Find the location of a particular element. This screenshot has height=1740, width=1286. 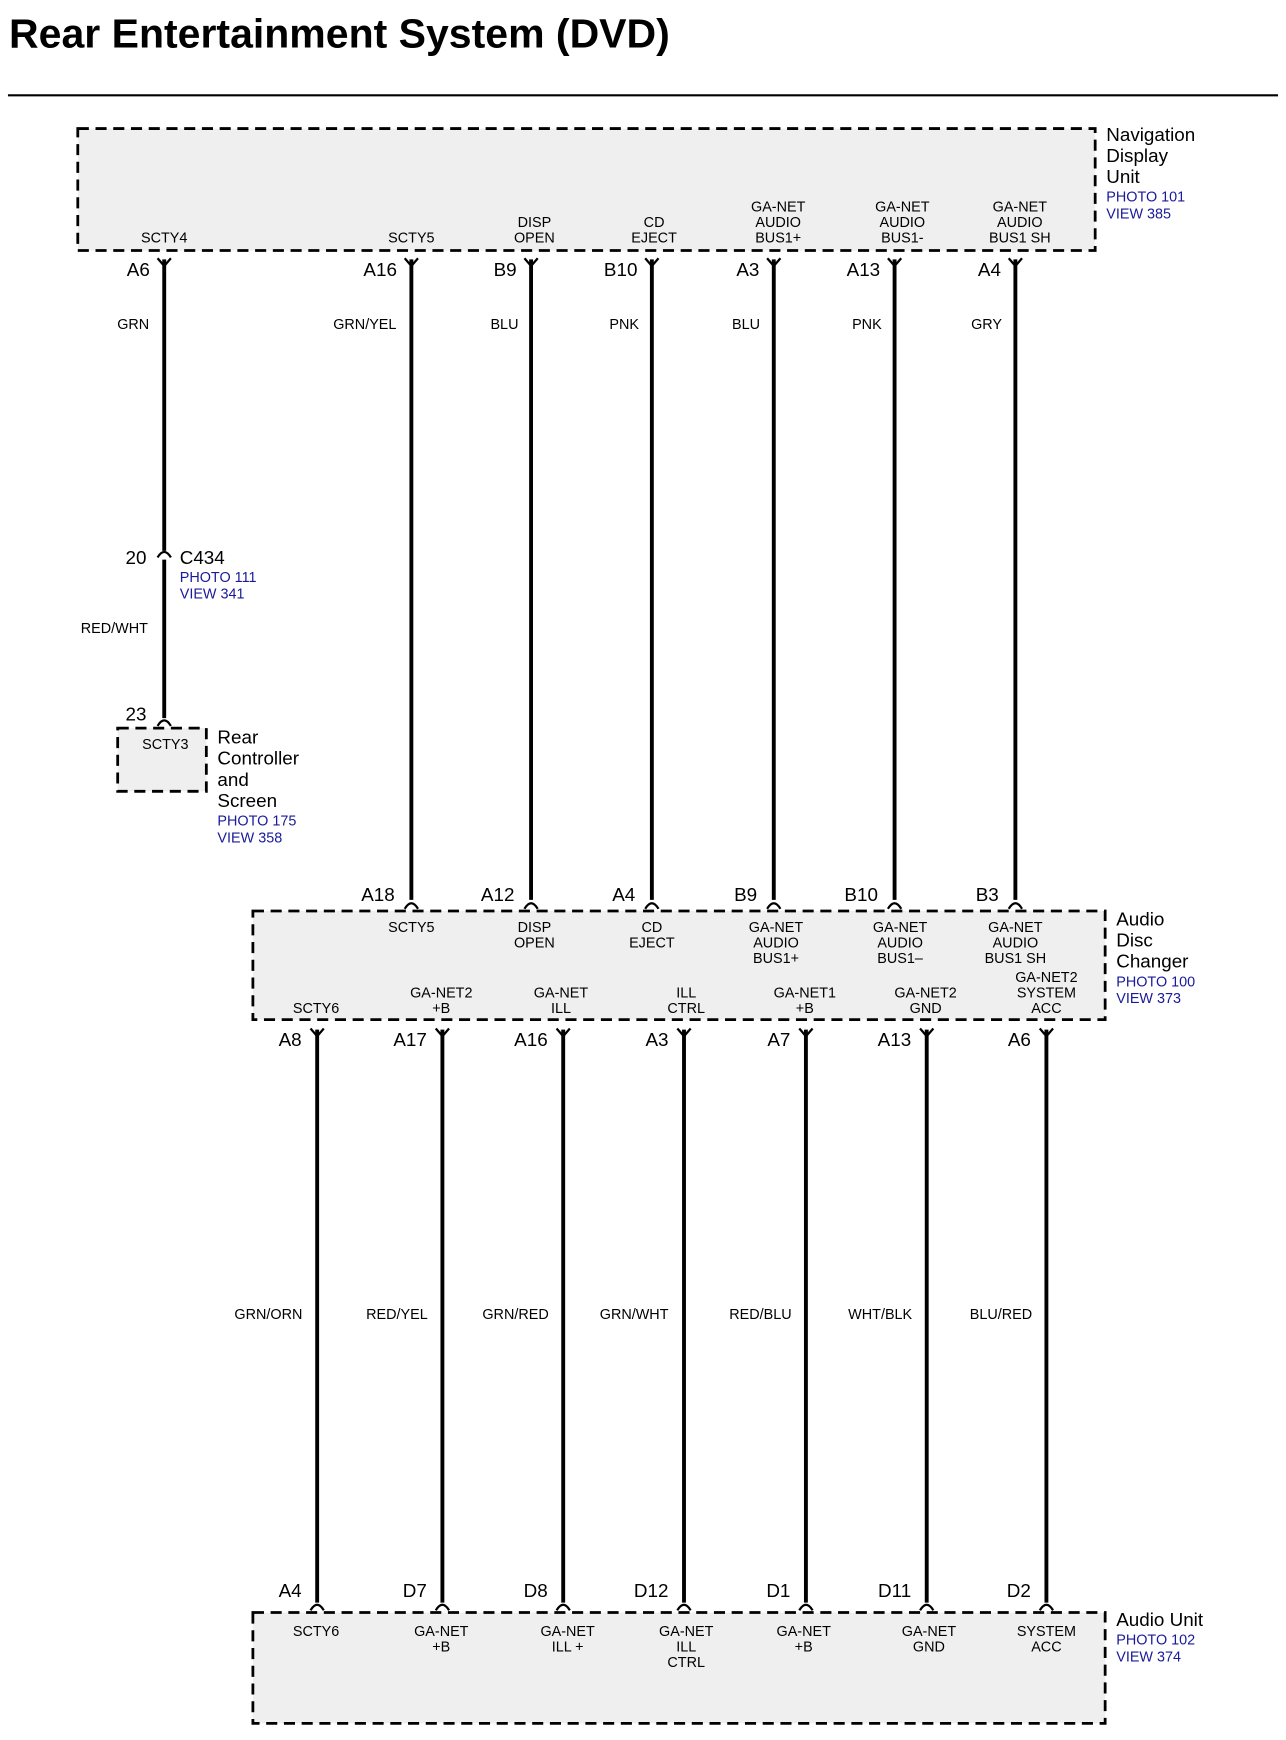

nav-signal-label: BUS1 SH is located at coordinates (1020, 239).